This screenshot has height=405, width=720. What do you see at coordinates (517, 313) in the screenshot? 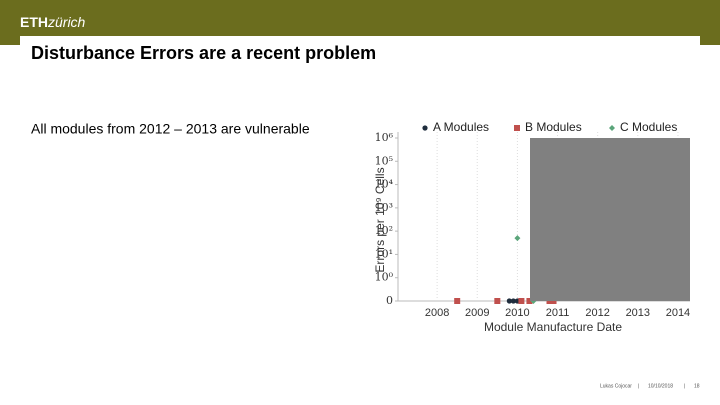
I see `x-tick-label: 2010` at bounding box center [517, 313].